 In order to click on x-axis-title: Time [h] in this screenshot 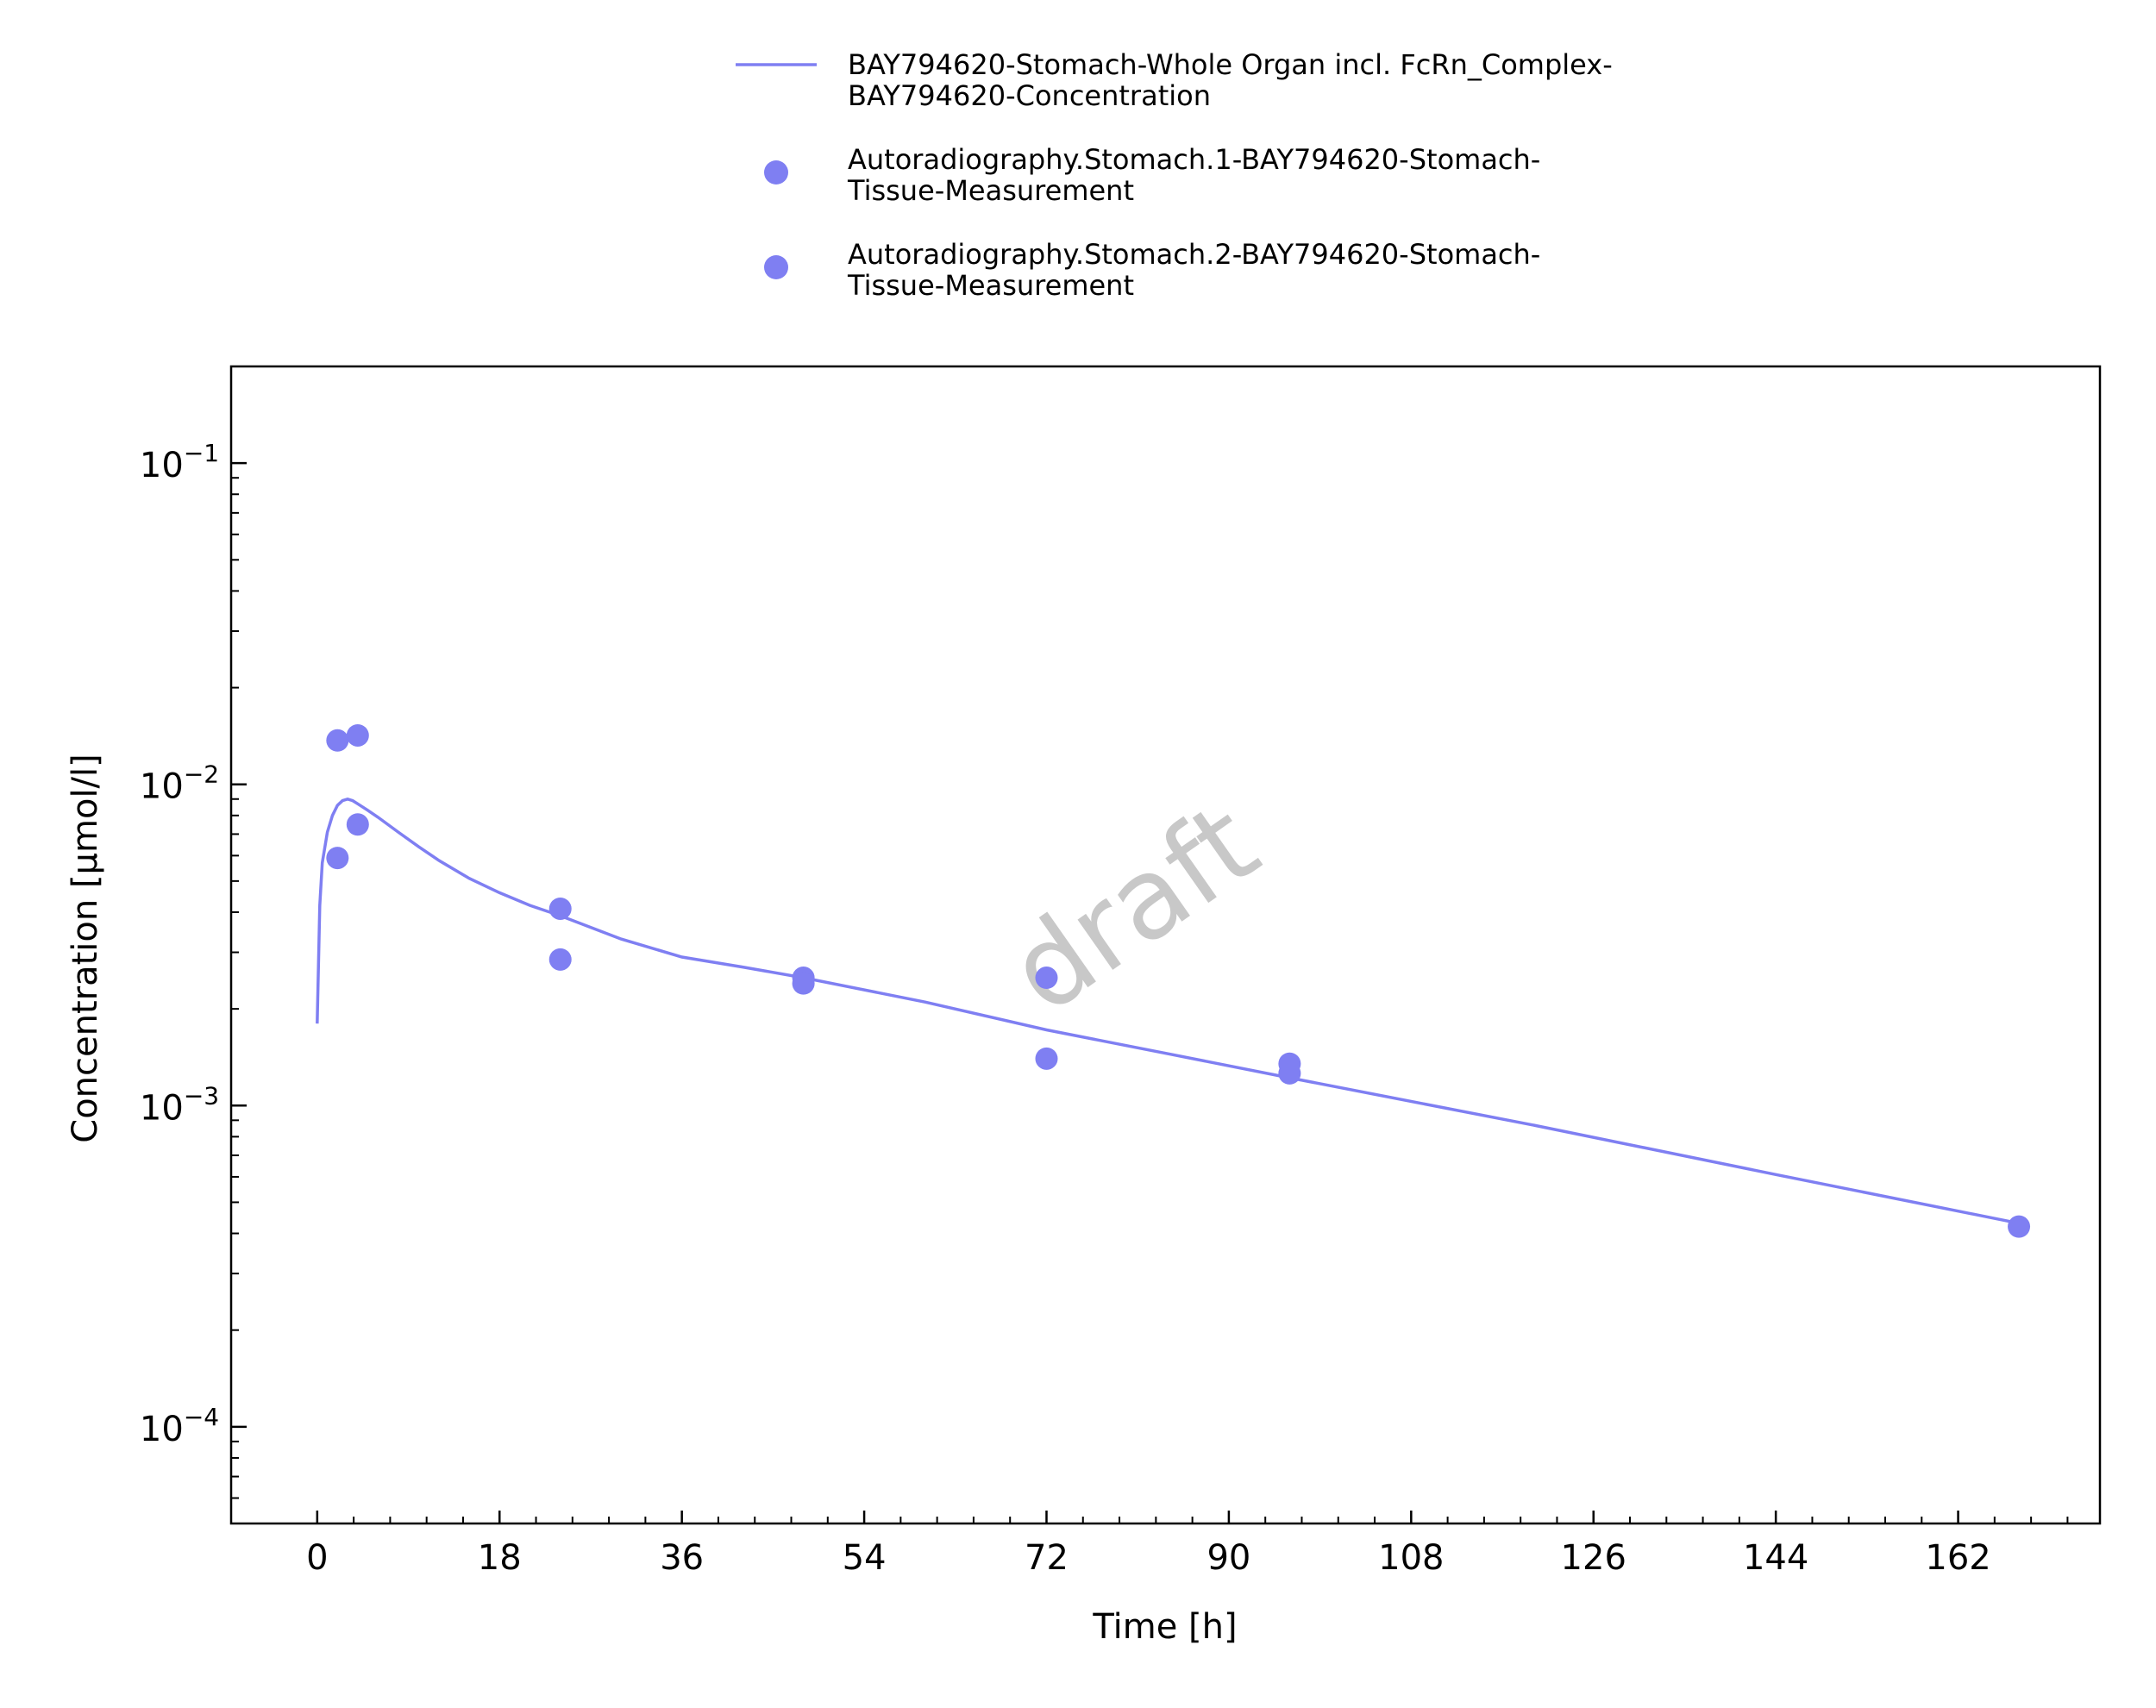, I will do `click(1164, 1627)`.